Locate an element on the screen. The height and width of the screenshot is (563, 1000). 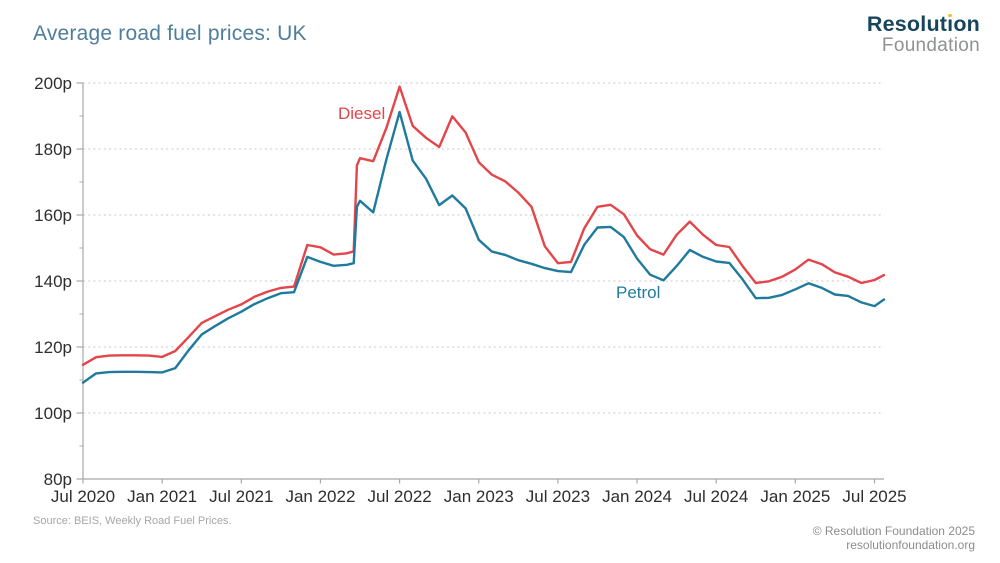
y-tick-label-100: 100p is located at coordinates (53, 413).